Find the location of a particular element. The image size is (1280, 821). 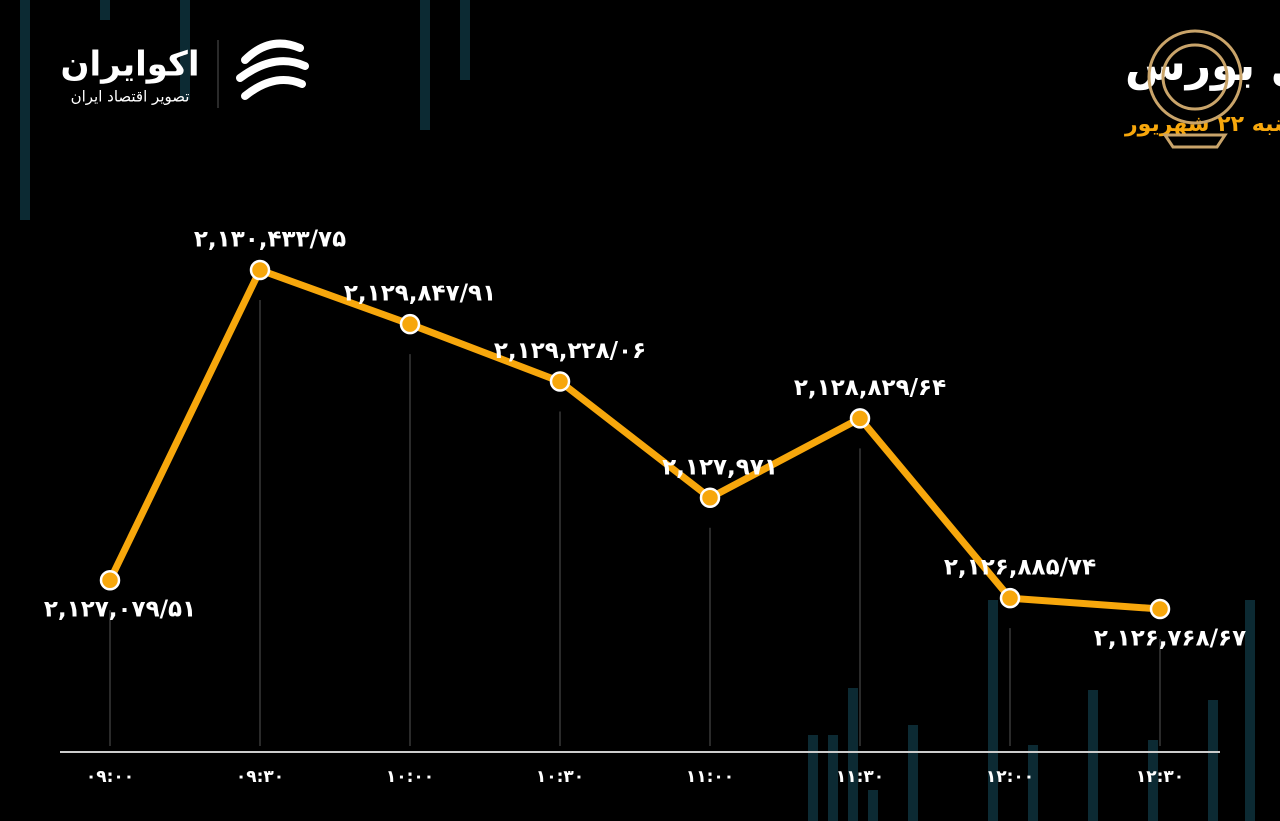

x-tick-label: ۰۹:۰۰ is located at coordinates (110, 777).